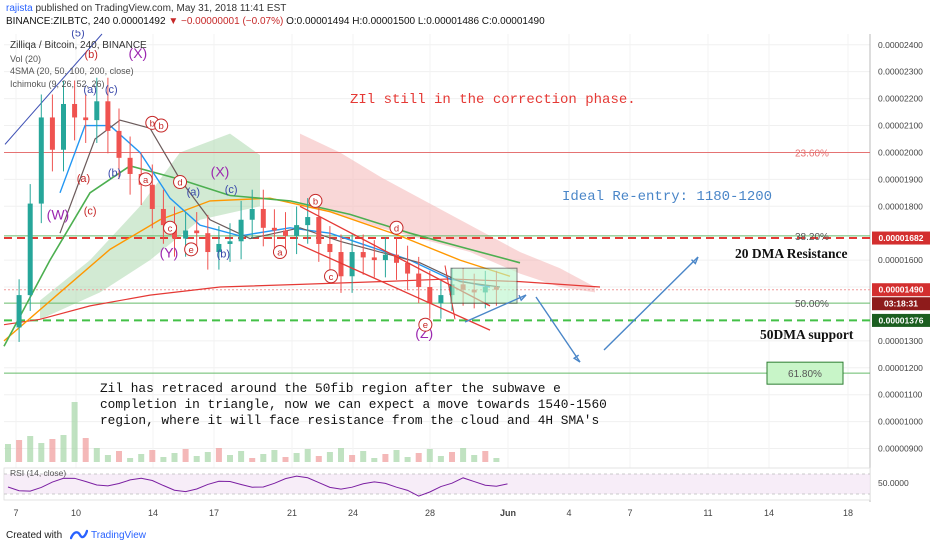 The height and width of the screenshot is (550, 932). What do you see at coordinates (78, 45) in the screenshot?
I see `symbol-title: Zilliqa / Bitcoin, 240, BINANCE` at bounding box center [78, 45].